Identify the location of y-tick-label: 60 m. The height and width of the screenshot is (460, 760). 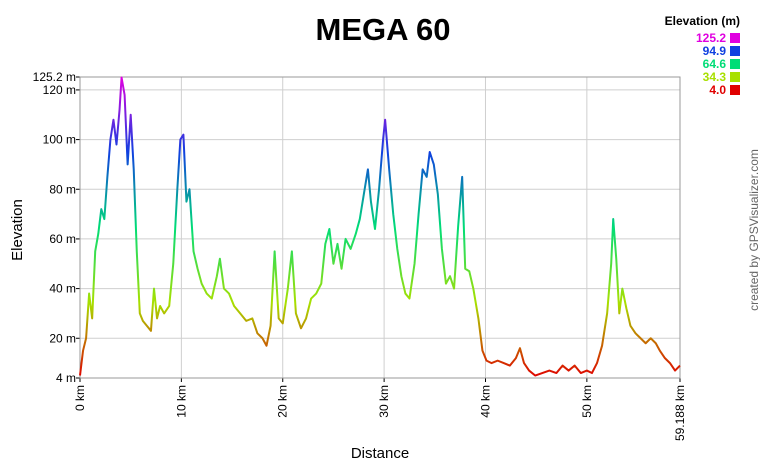
(62, 239).